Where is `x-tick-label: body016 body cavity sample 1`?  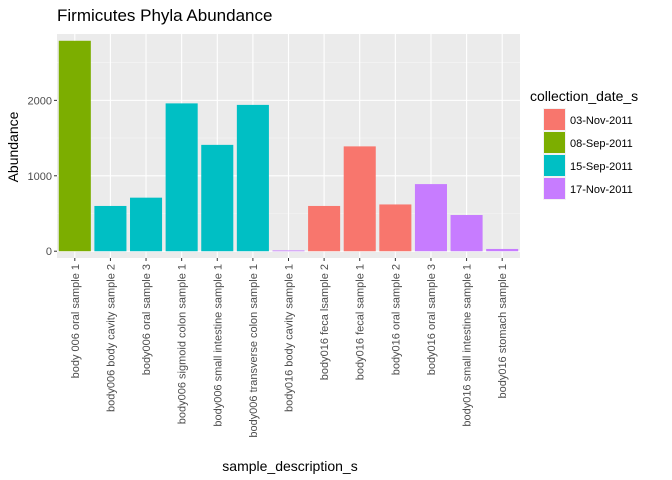 x-tick-label: body016 body cavity sample 1 is located at coordinates (290, 338).